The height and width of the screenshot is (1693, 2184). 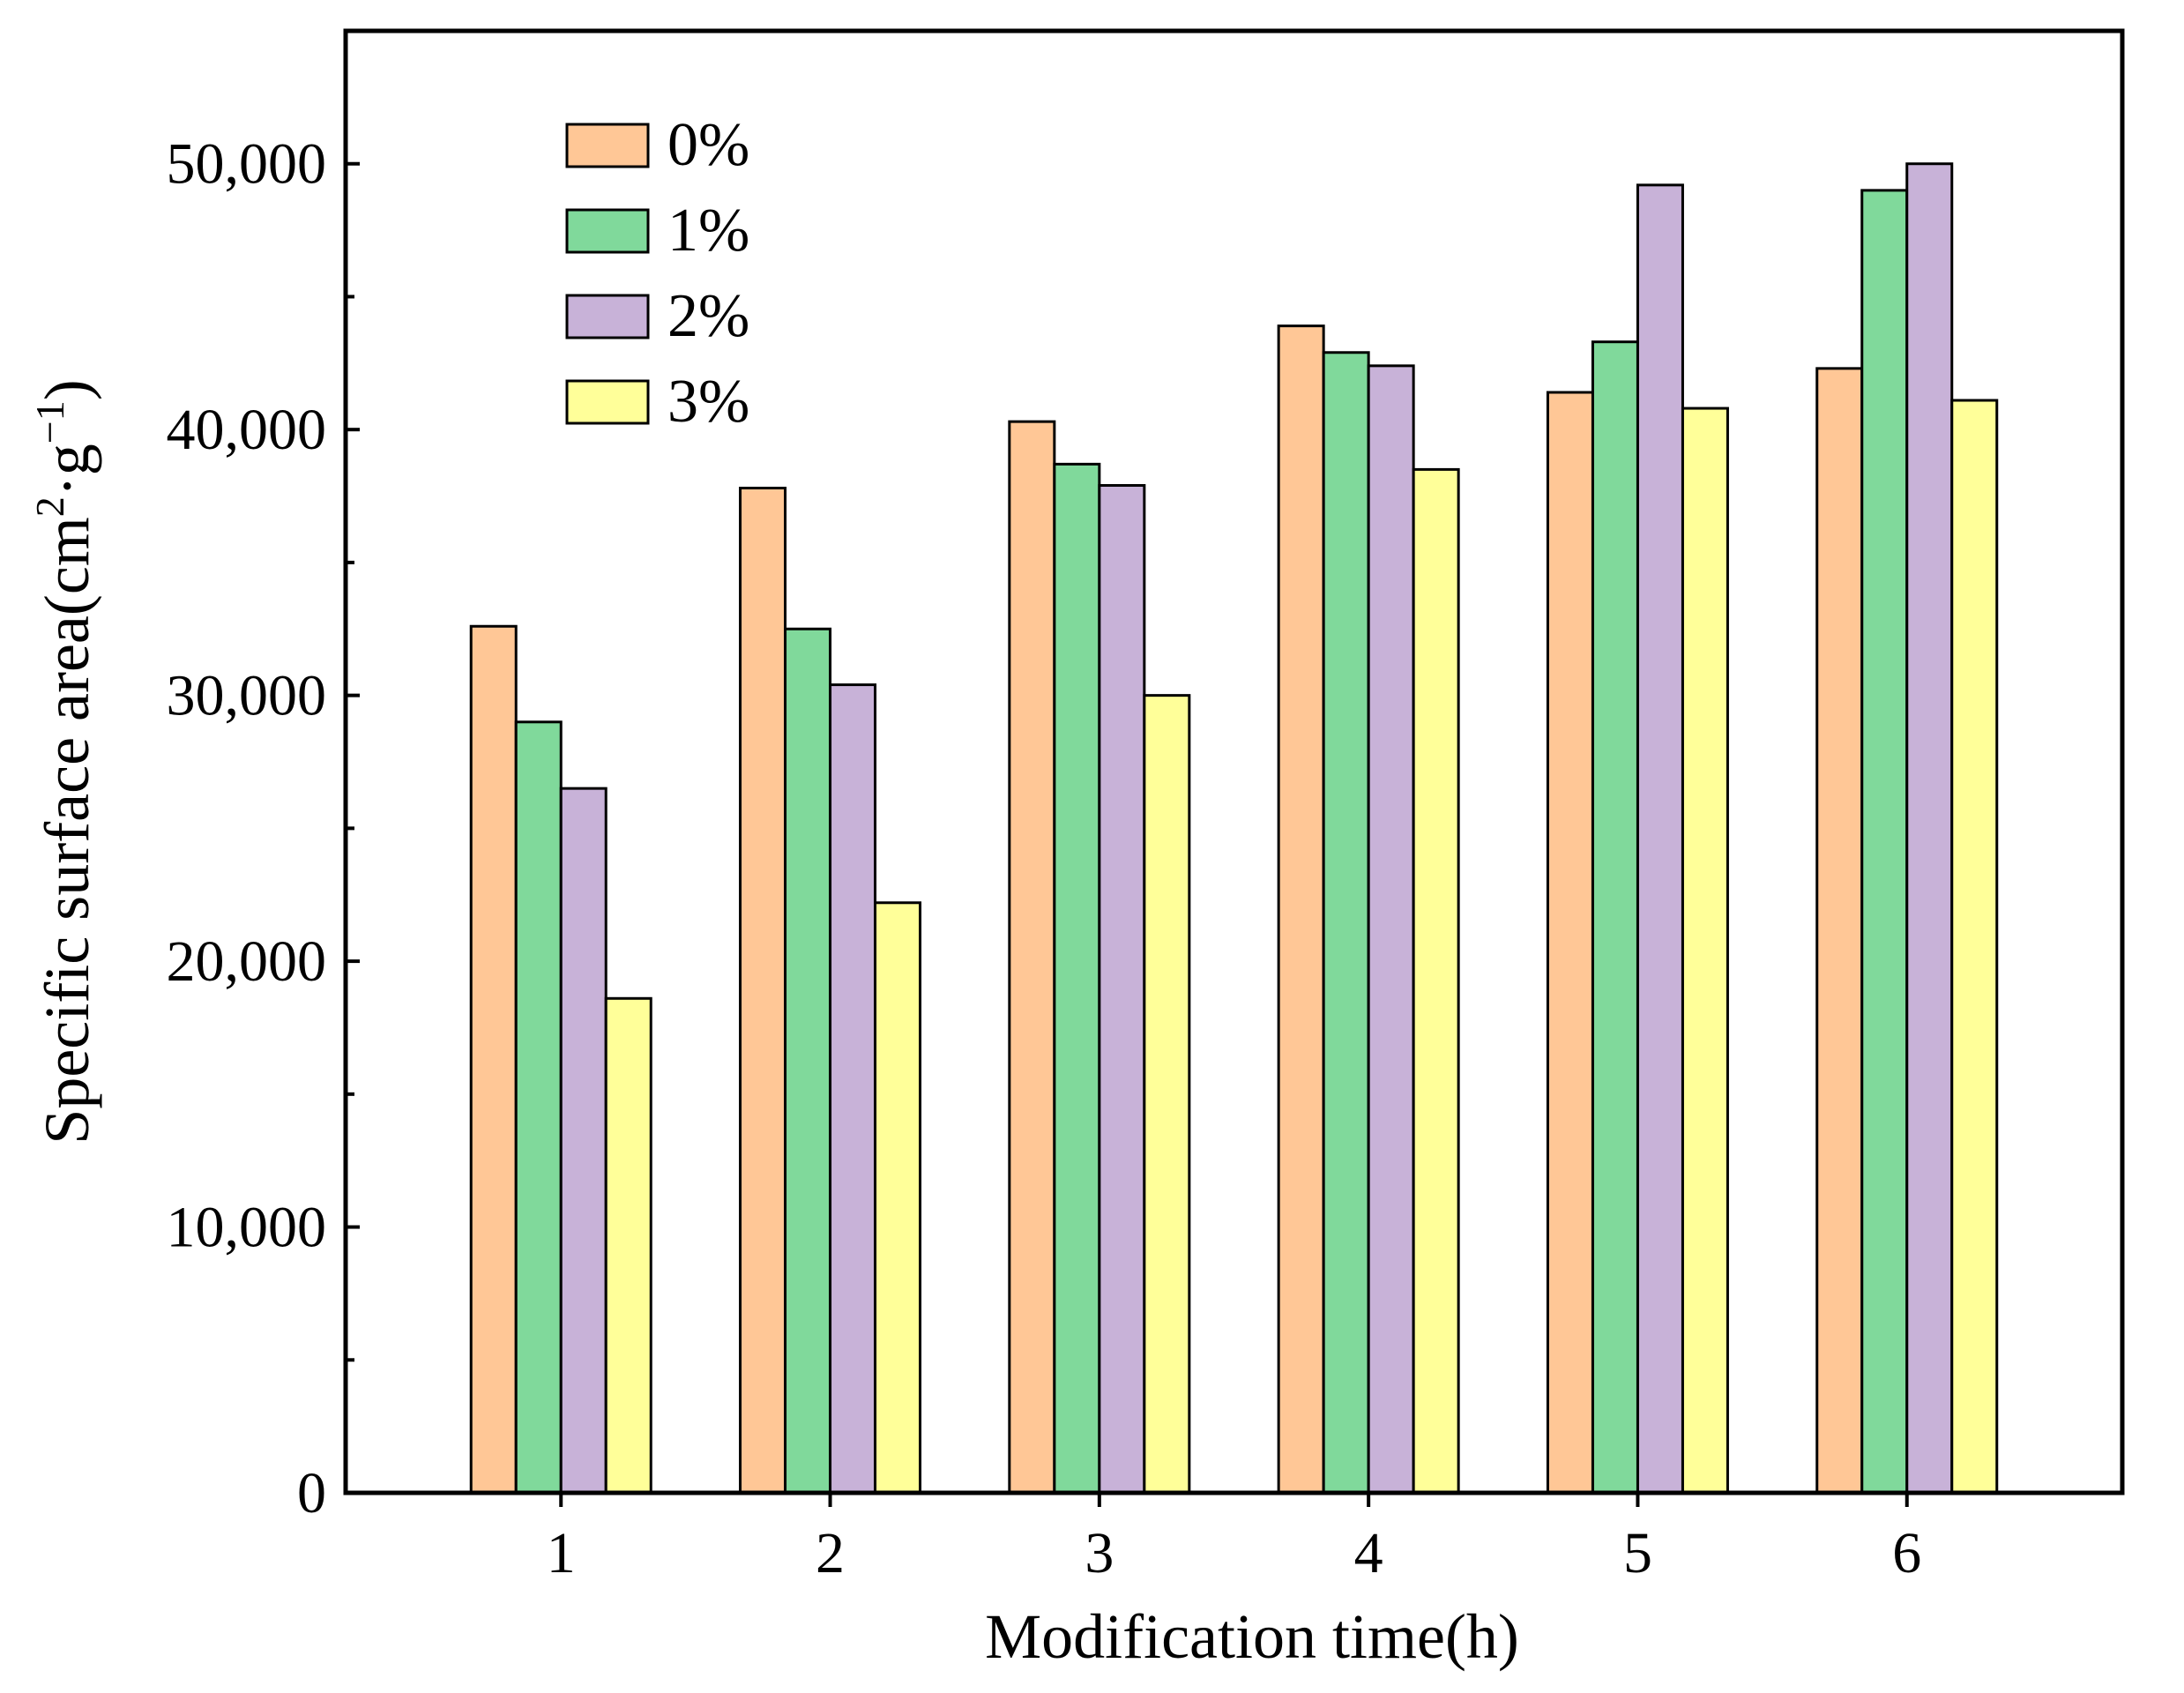 What do you see at coordinates (1615, 917) in the screenshot?
I see `bar-1pct-t5` at bounding box center [1615, 917].